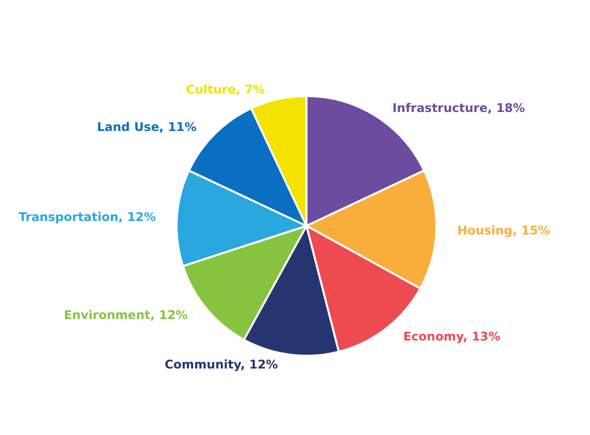 This screenshot has width=590, height=435. Describe the element at coordinates (503, 230) in the screenshot. I see `slice-label: Housing, 15%` at that location.